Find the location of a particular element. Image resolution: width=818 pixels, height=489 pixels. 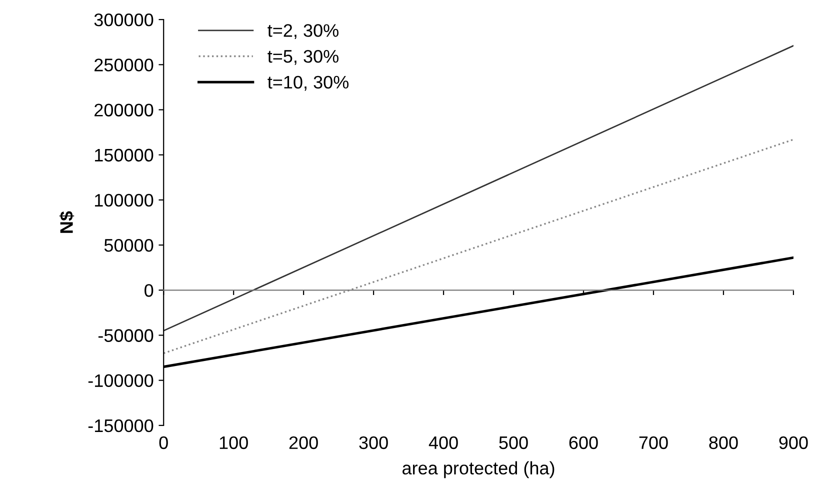

y-axis-title: N$ is located at coordinates (66, 222).